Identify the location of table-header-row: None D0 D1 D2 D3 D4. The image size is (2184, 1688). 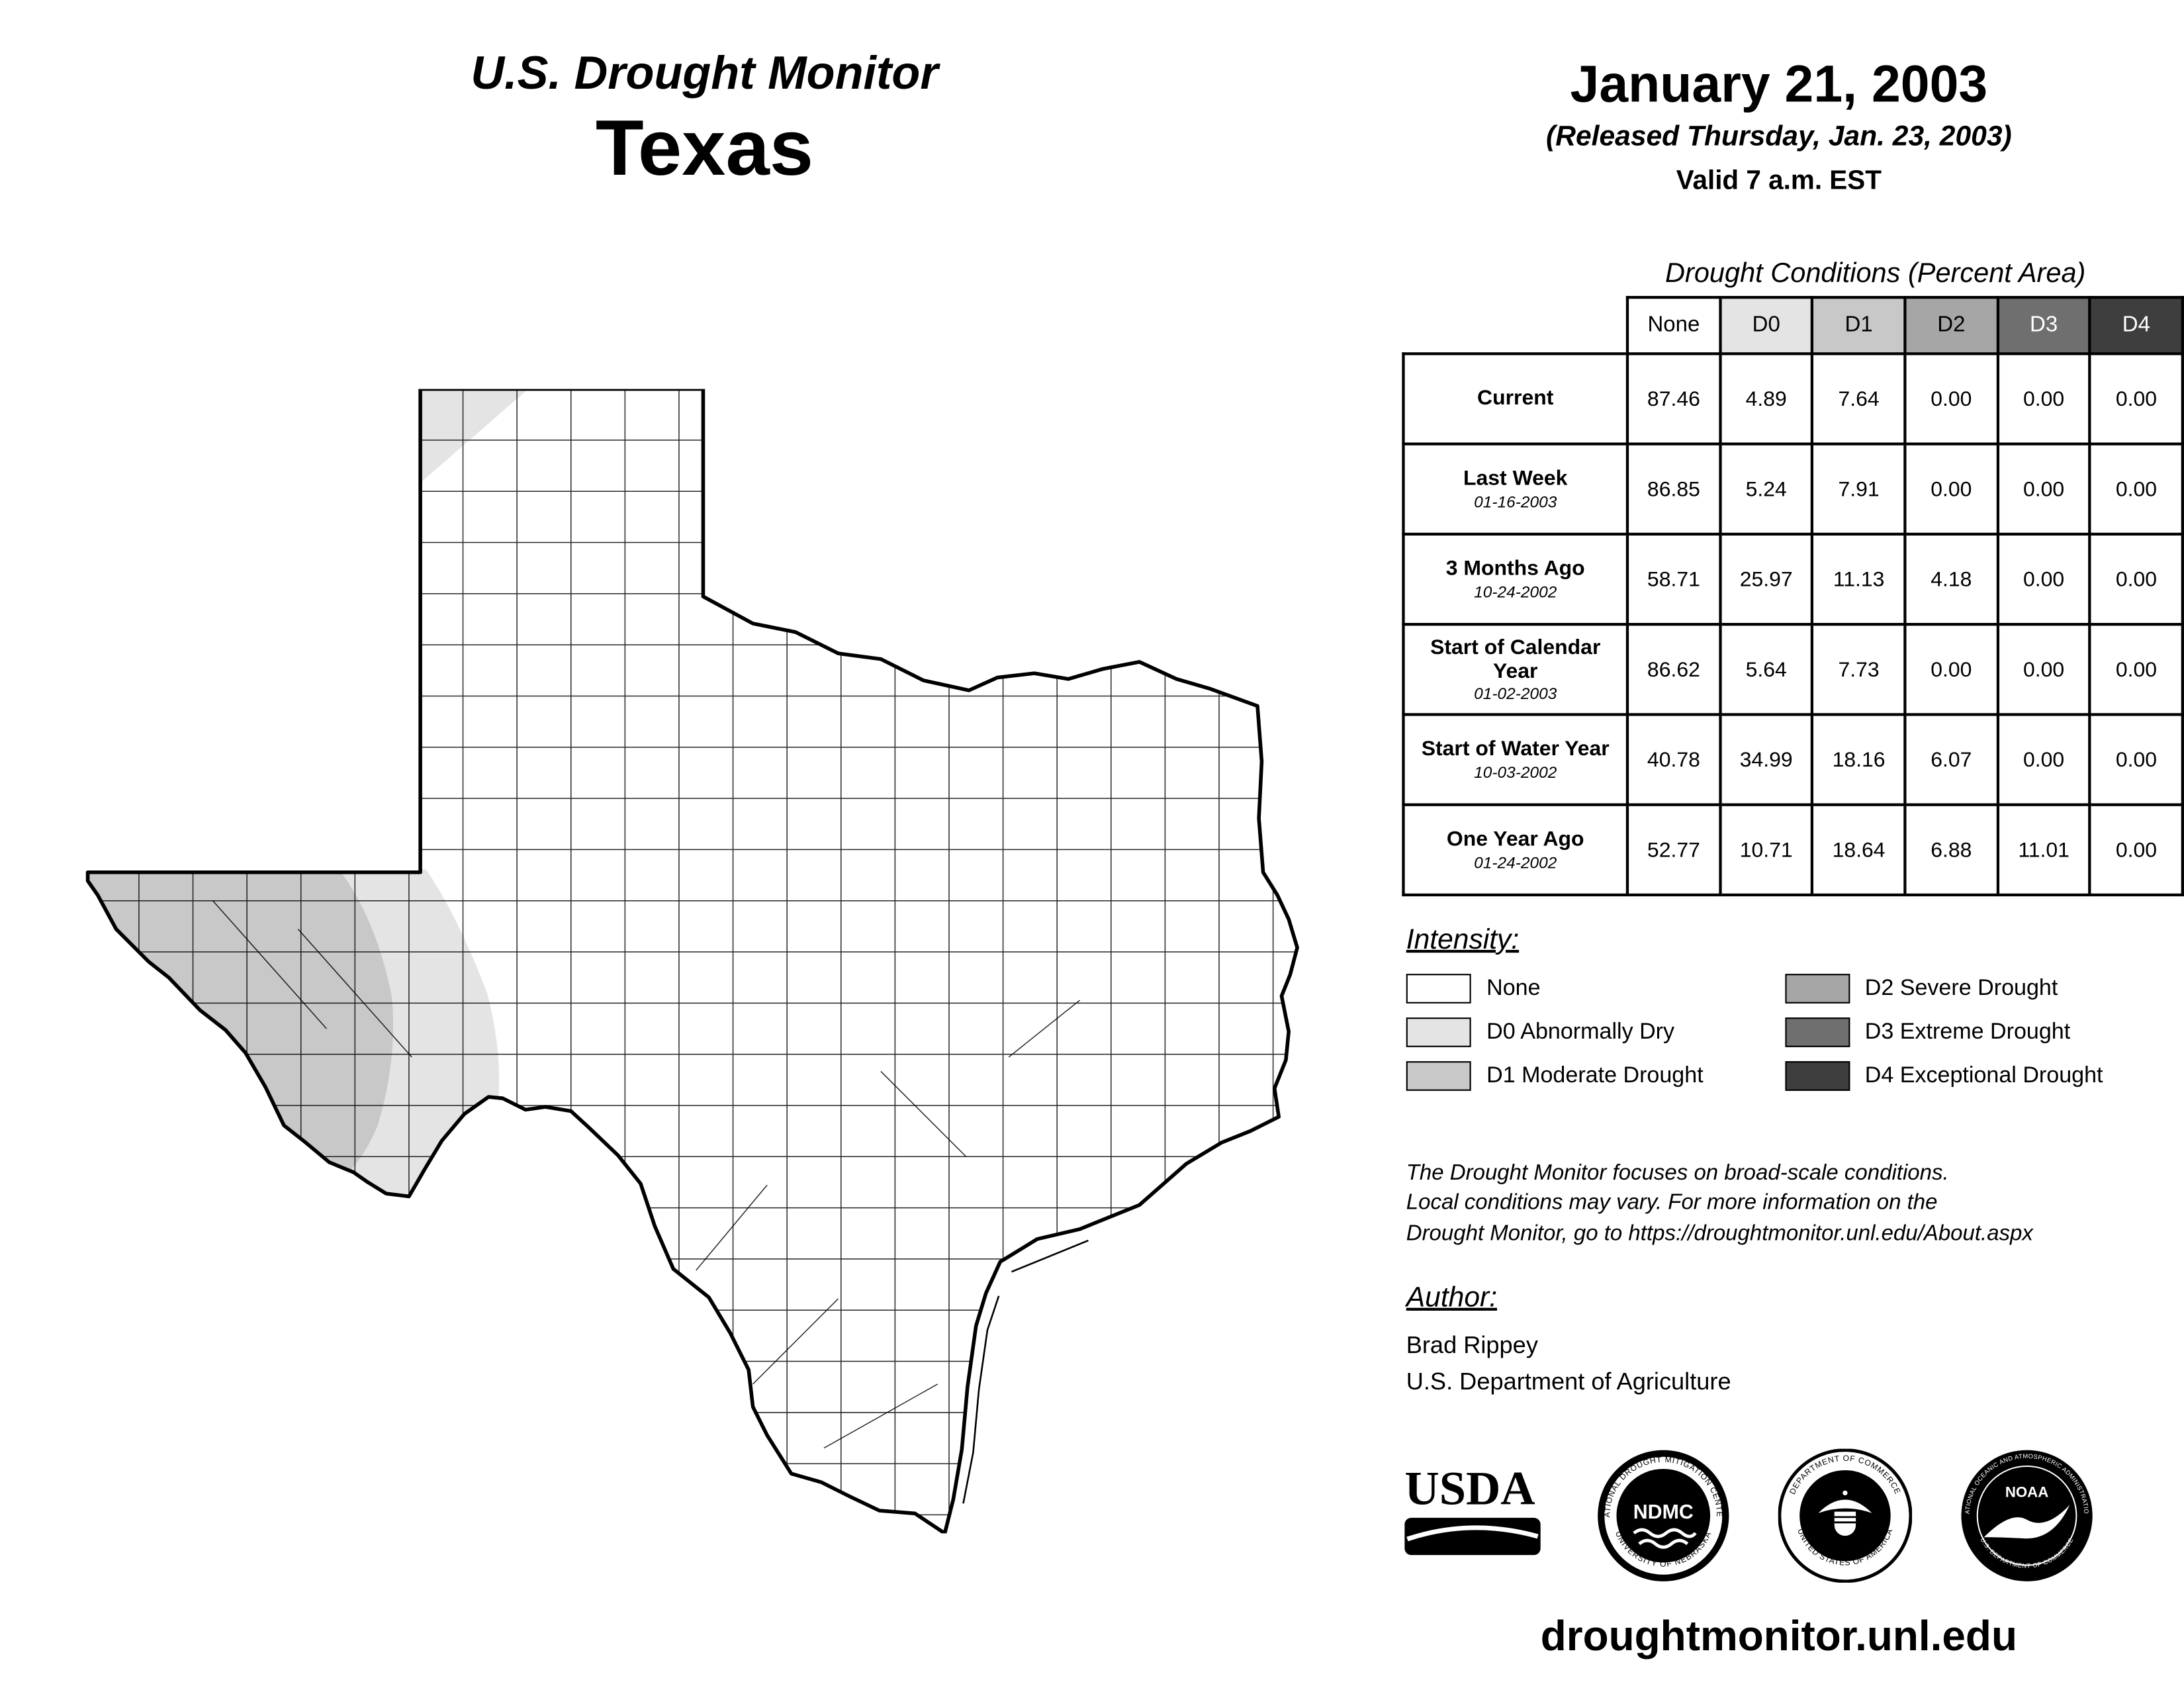
(1794, 325).